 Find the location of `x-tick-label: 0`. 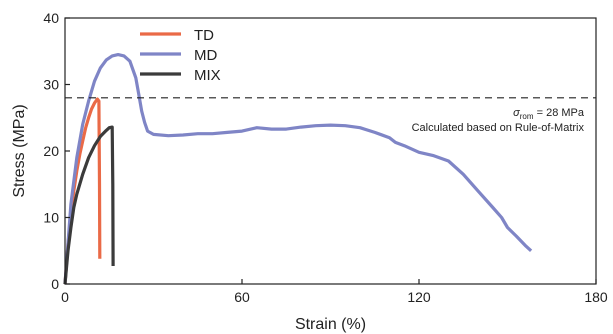

x-tick-label: 0 is located at coordinates (65, 297).